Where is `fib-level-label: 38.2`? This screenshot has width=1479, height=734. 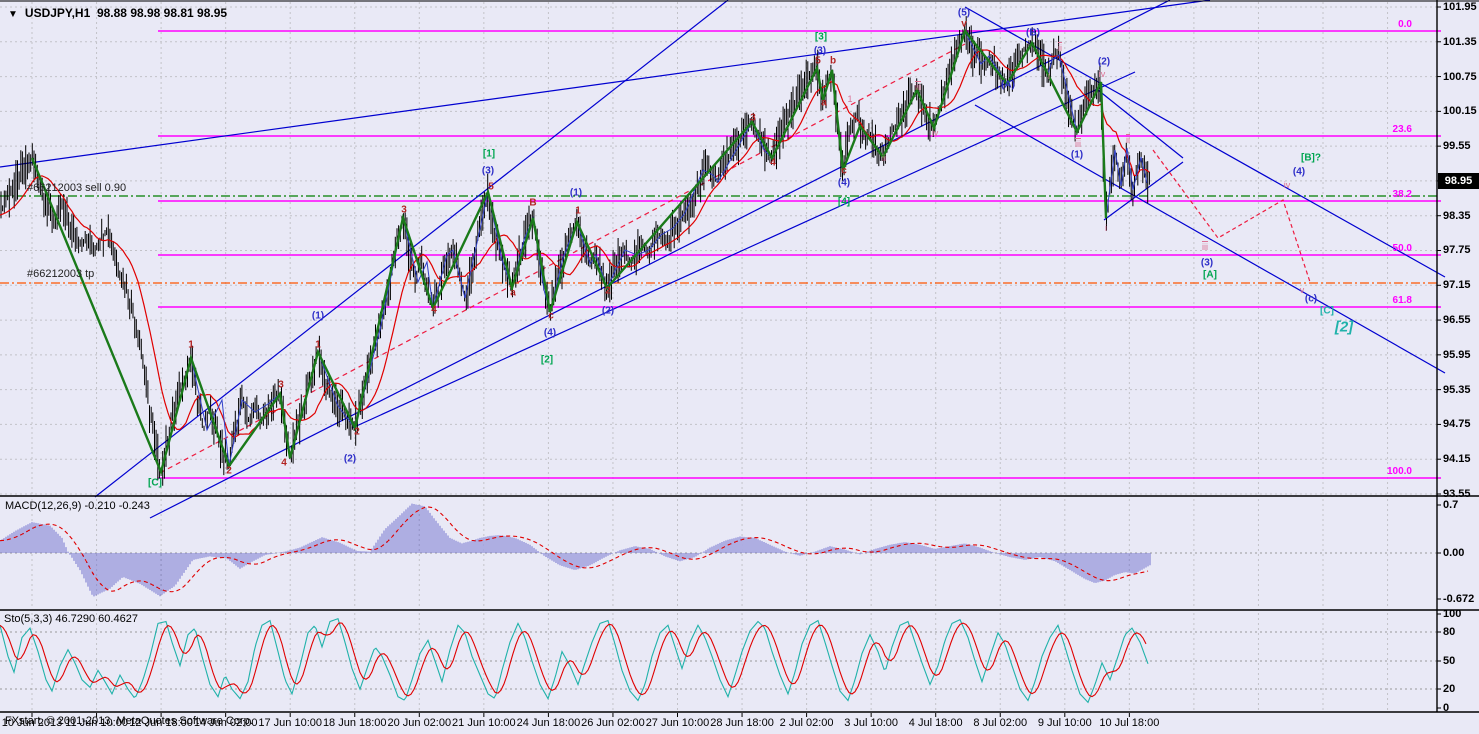
fib-level-label: 38.2 is located at coordinates (1402, 194).